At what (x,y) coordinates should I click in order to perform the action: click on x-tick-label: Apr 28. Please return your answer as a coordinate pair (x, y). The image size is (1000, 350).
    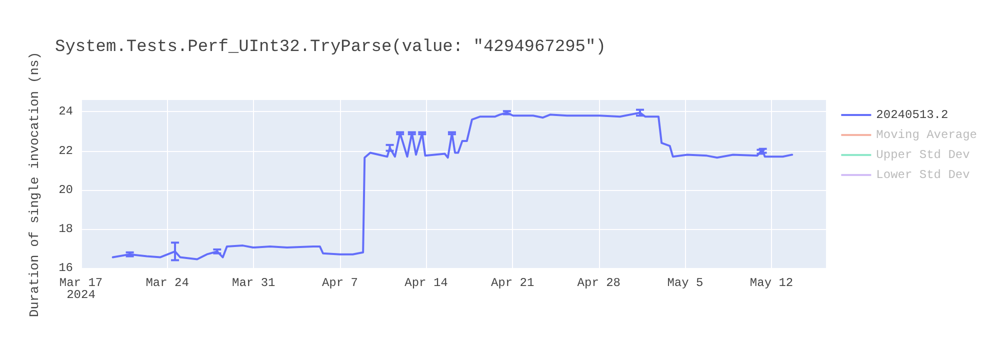
    Looking at the image, I should click on (599, 283).